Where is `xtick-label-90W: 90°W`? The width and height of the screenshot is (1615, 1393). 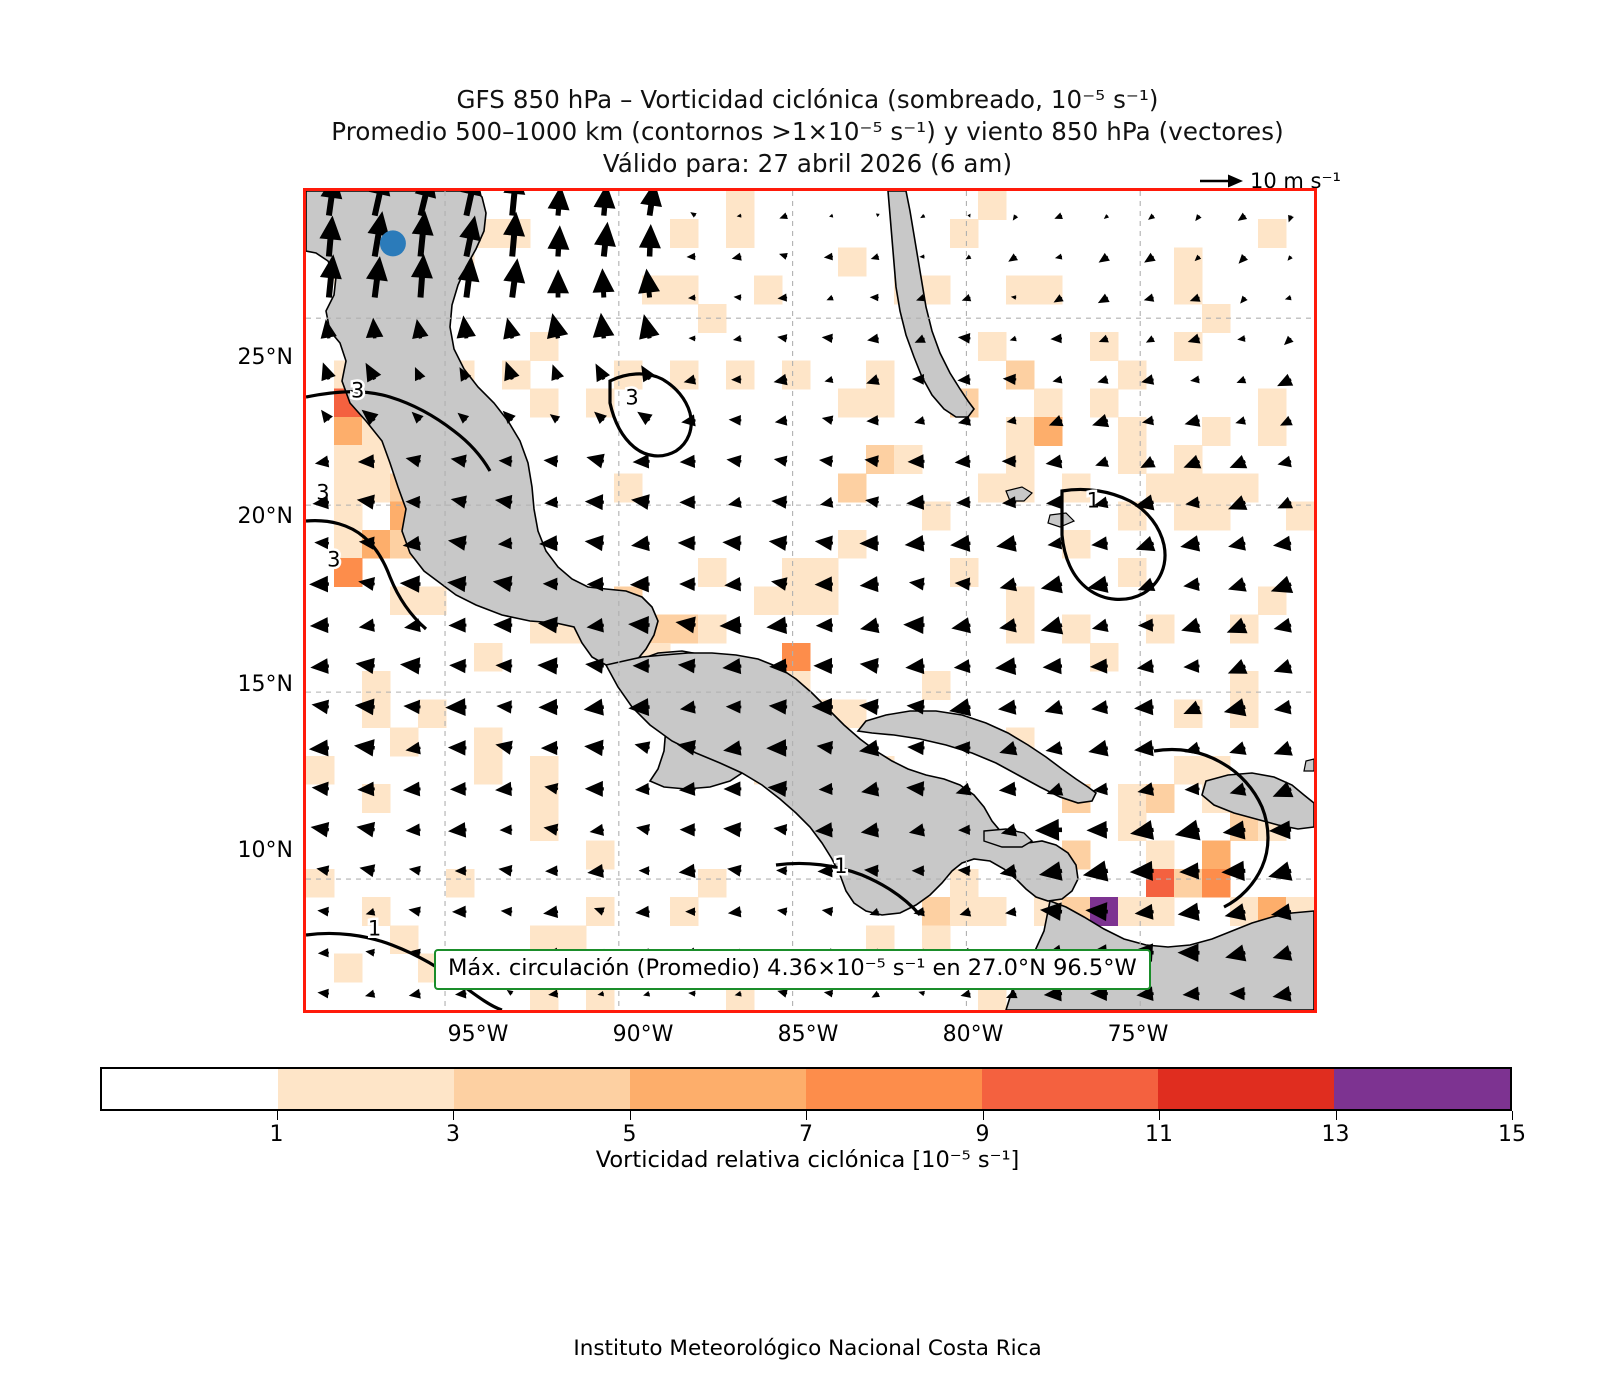
xtick-label-90W: 90°W is located at coordinates (643, 1034).